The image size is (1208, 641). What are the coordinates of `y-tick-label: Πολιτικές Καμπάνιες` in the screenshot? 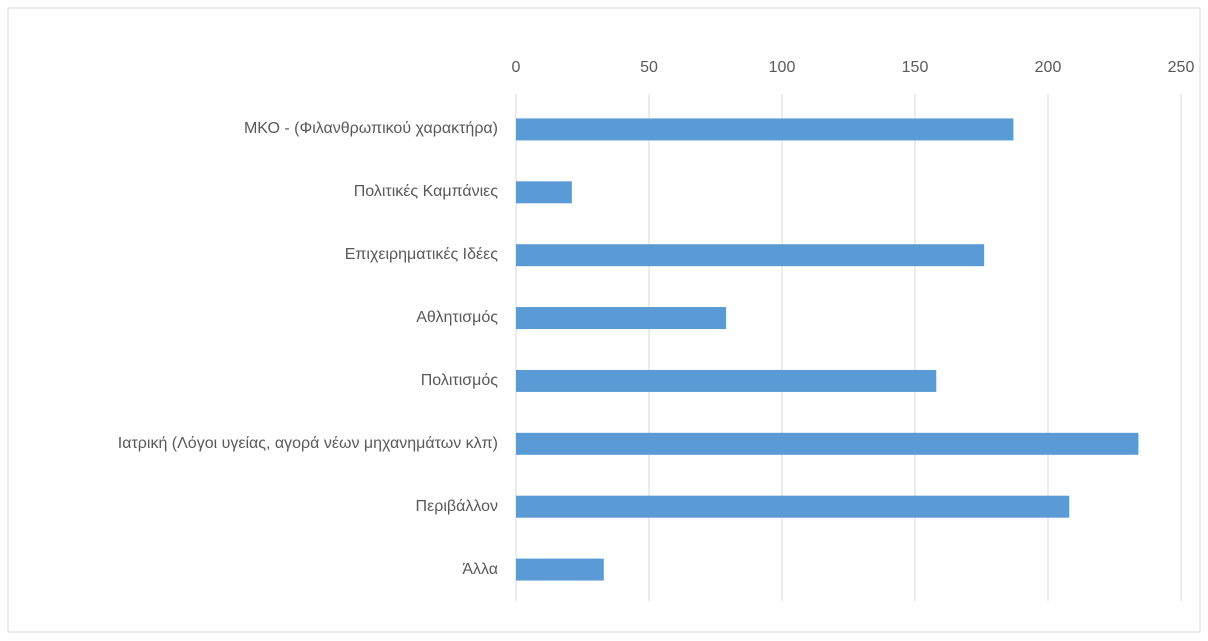 It's located at (425, 192).